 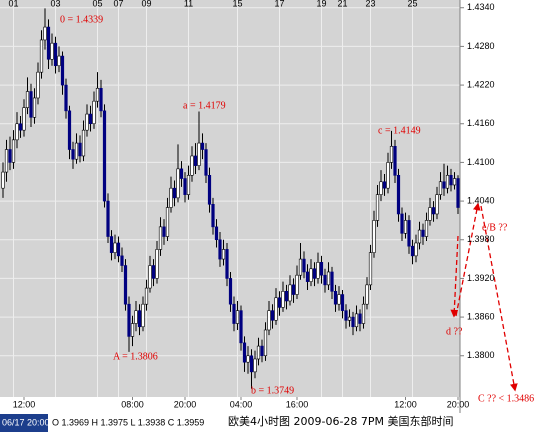 What do you see at coordinates (204, 105) in the screenshot?
I see `annotation: a = 1.4179` at bounding box center [204, 105].